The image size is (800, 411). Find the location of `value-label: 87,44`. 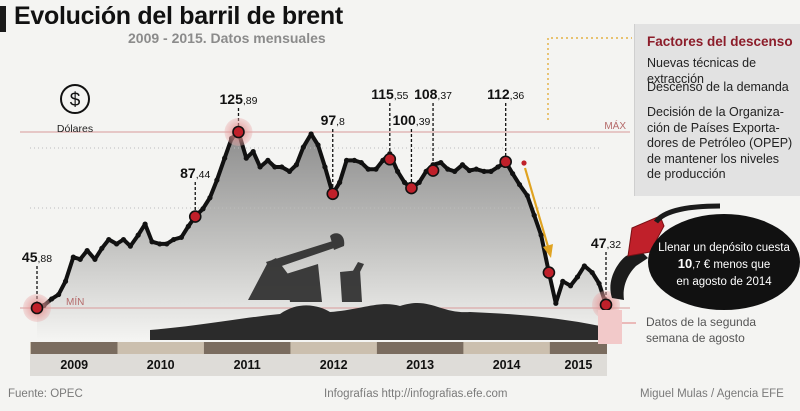

value-label: 87,44 is located at coordinates (195, 173).